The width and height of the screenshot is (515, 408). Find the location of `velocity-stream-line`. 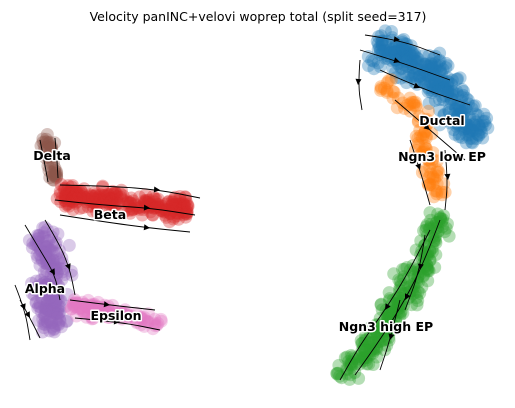

velocity-stream-line is located at coordinates (125, 223).